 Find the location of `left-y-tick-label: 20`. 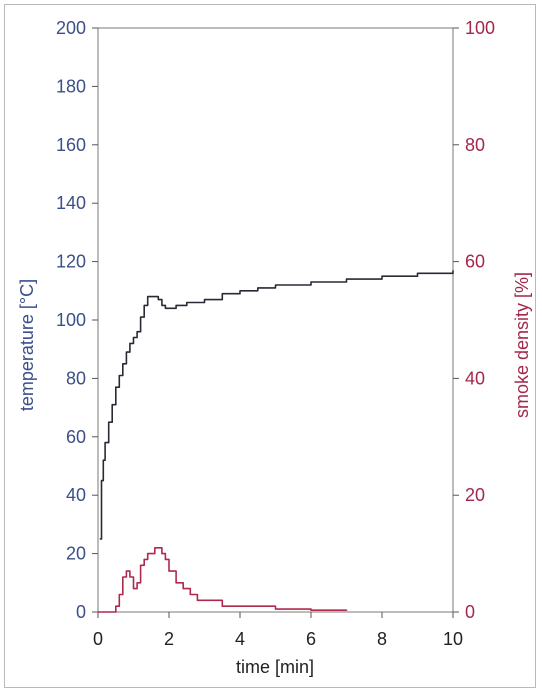

left-y-tick-label: 20 is located at coordinates (76, 554).